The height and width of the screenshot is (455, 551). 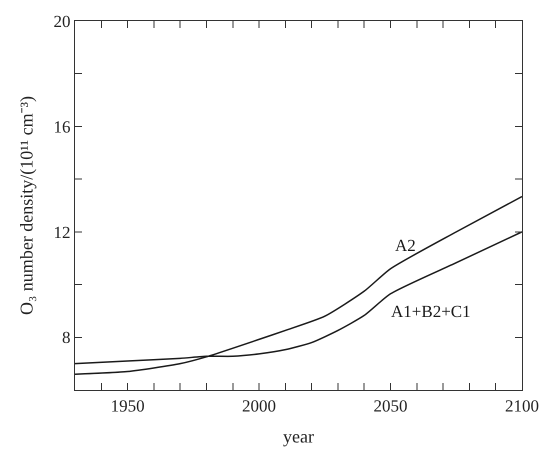 What do you see at coordinates (127, 406) in the screenshot?
I see `x-tick-label: 1950` at bounding box center [127, 406].